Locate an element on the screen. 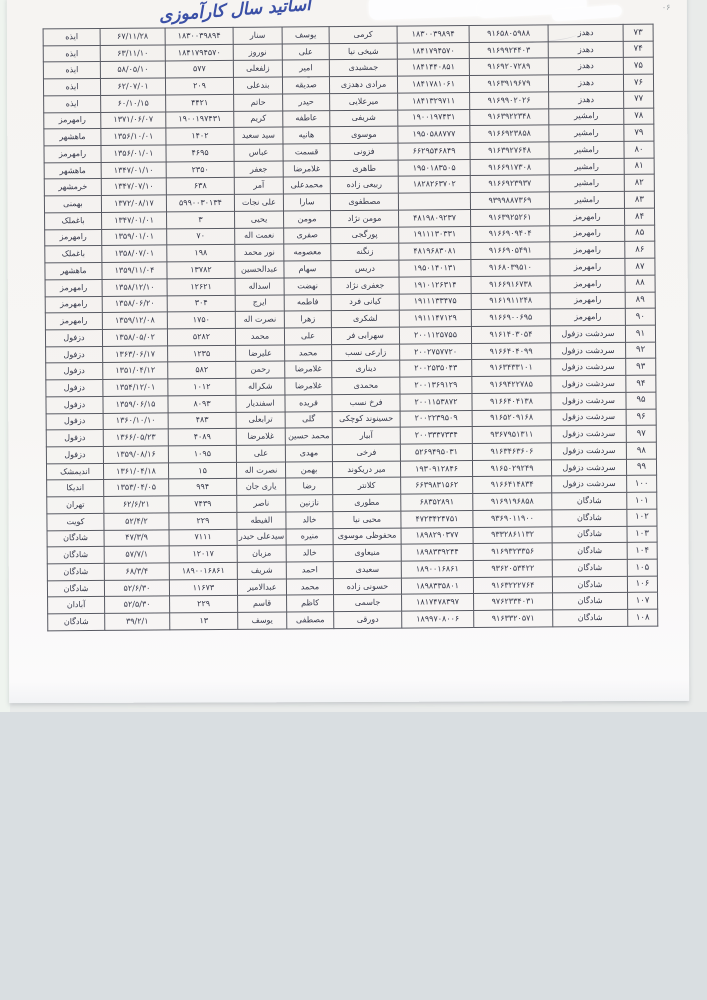 Image resolution: width=707 pixels, height=1000 pixels. table-cell: ۱۰۰ is located at coordinates (641, 484).